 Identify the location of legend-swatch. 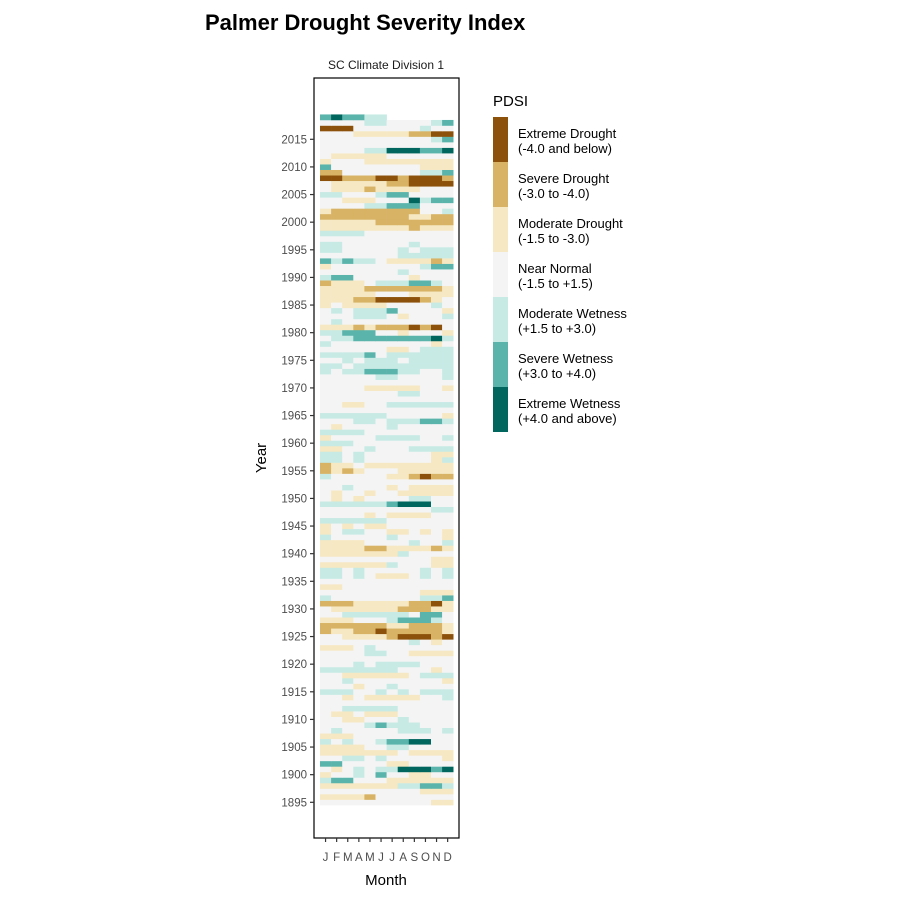
(500, 139).